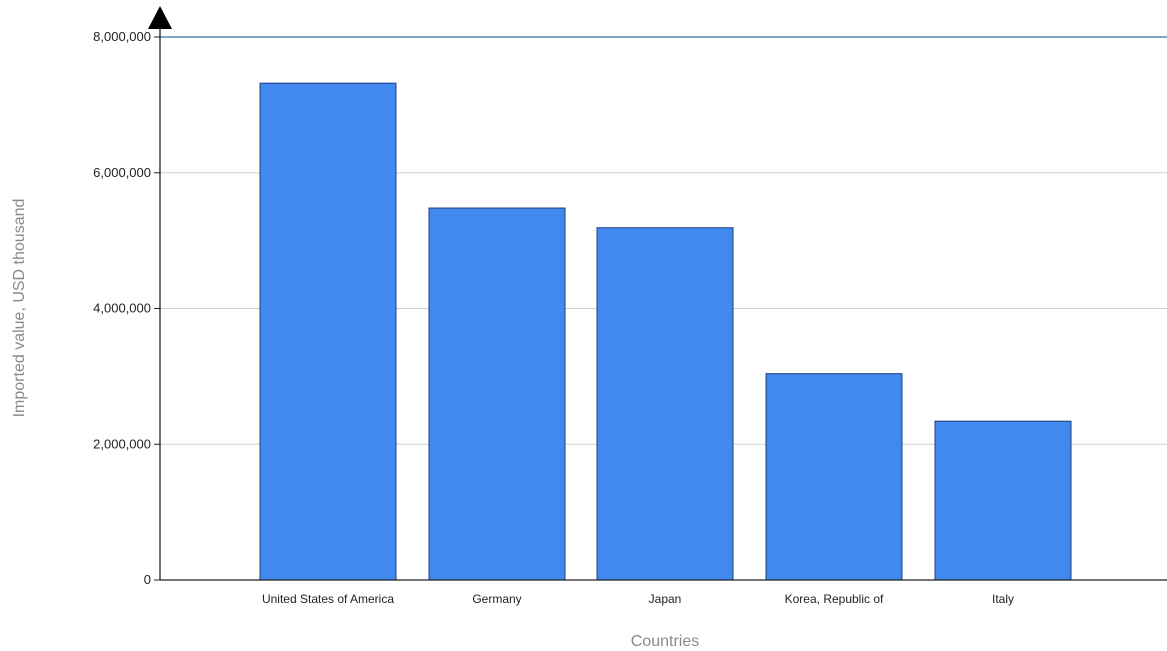 The height and width of the screenshot is (651, 1167). Describe the element at coordinates (147, 579) in the screenshot. I see `y-tick-label: 0` at that location.